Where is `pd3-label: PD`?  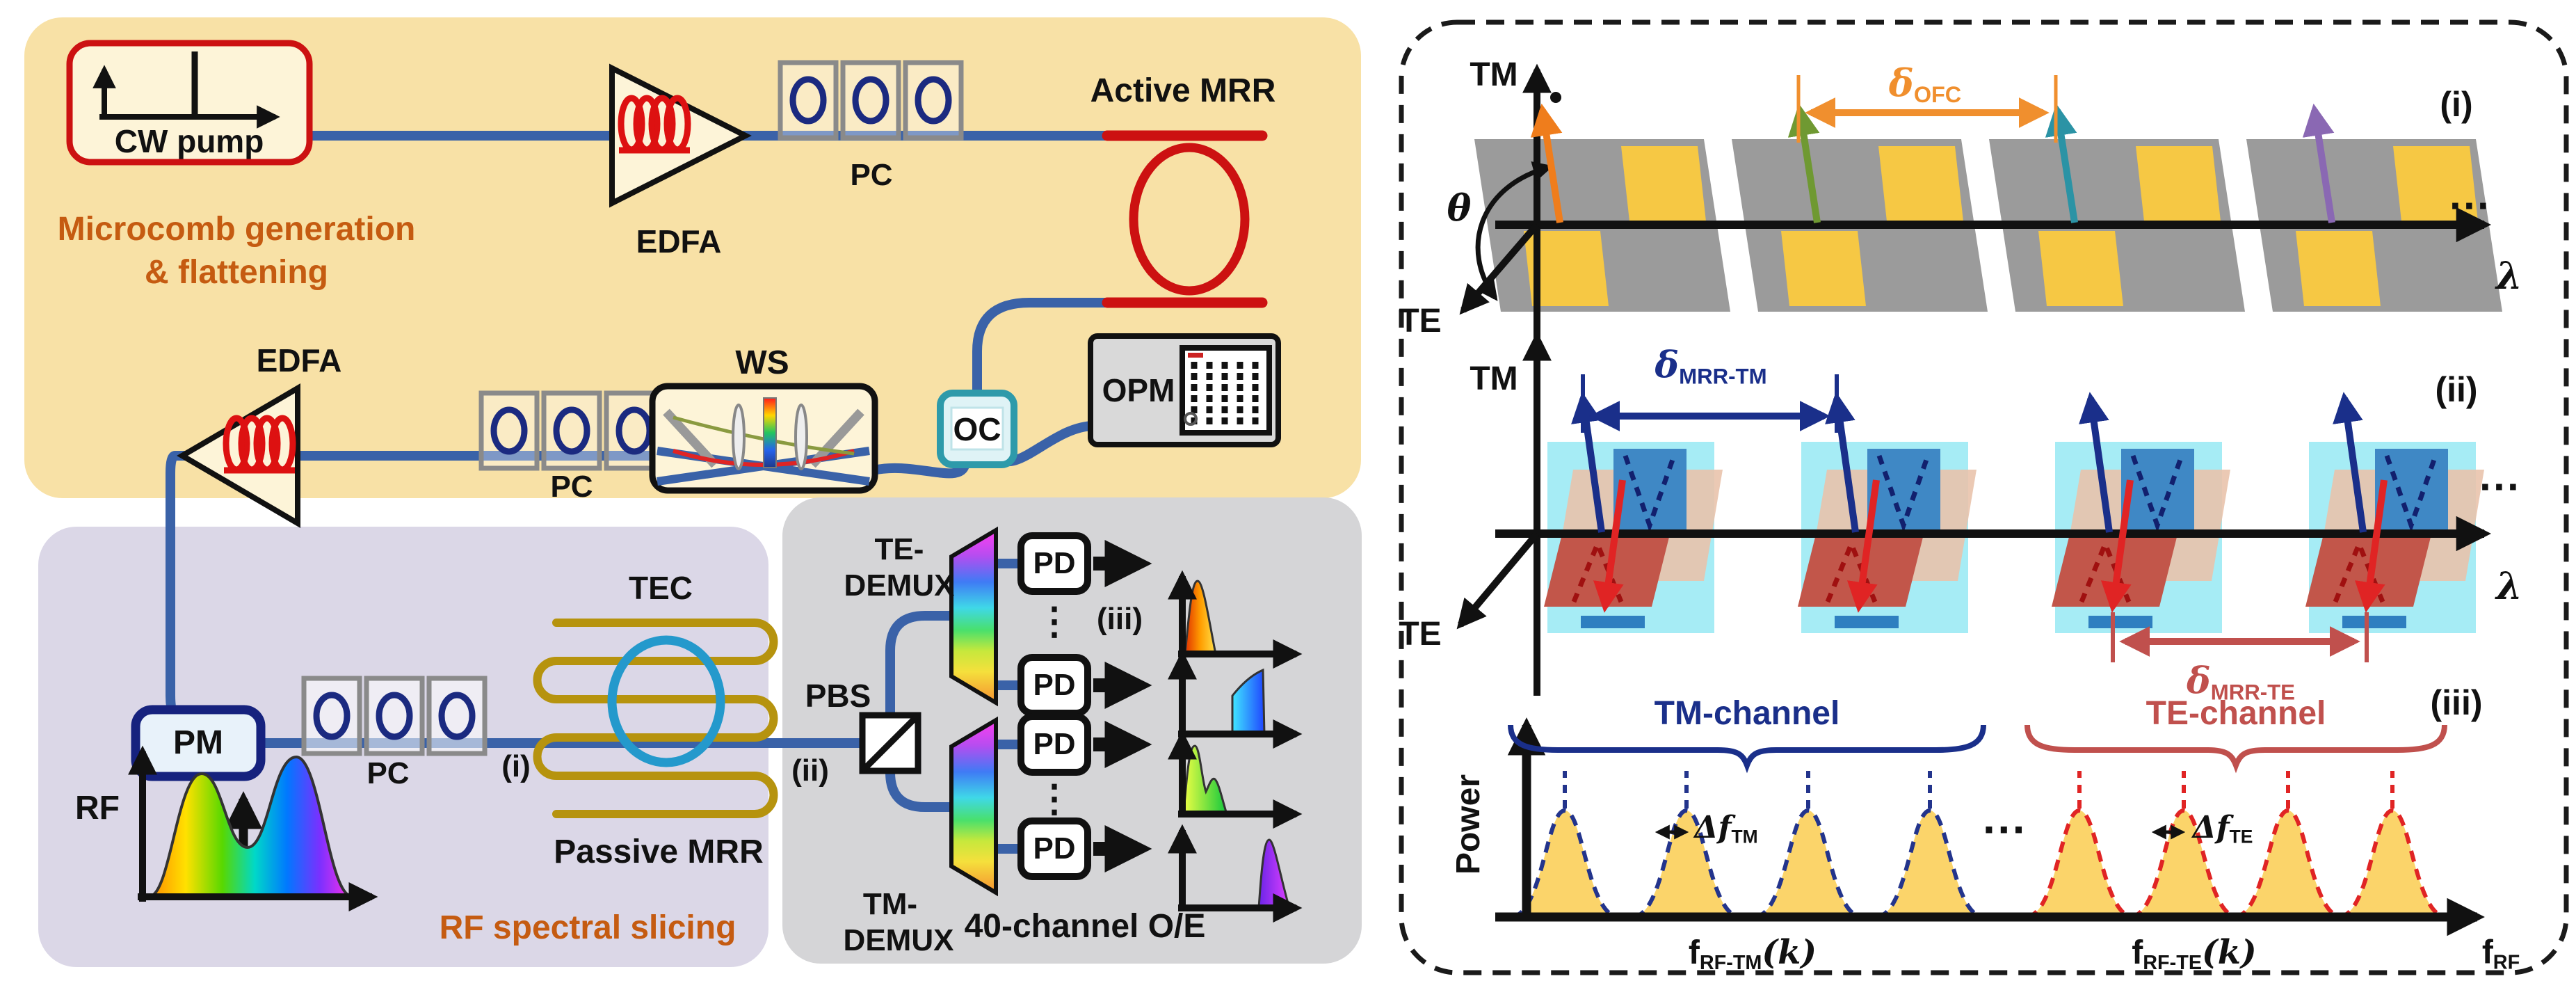 pd3-label: PD is located at coordinates (1054, 744).